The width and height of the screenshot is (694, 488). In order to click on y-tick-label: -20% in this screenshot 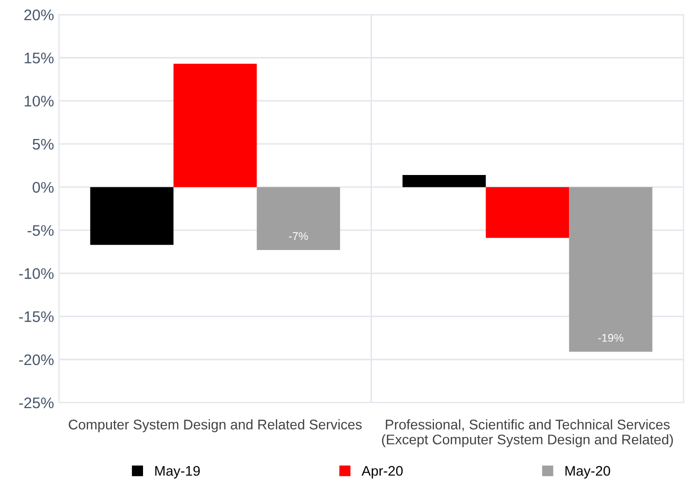, I will do `click(36, 360)`.